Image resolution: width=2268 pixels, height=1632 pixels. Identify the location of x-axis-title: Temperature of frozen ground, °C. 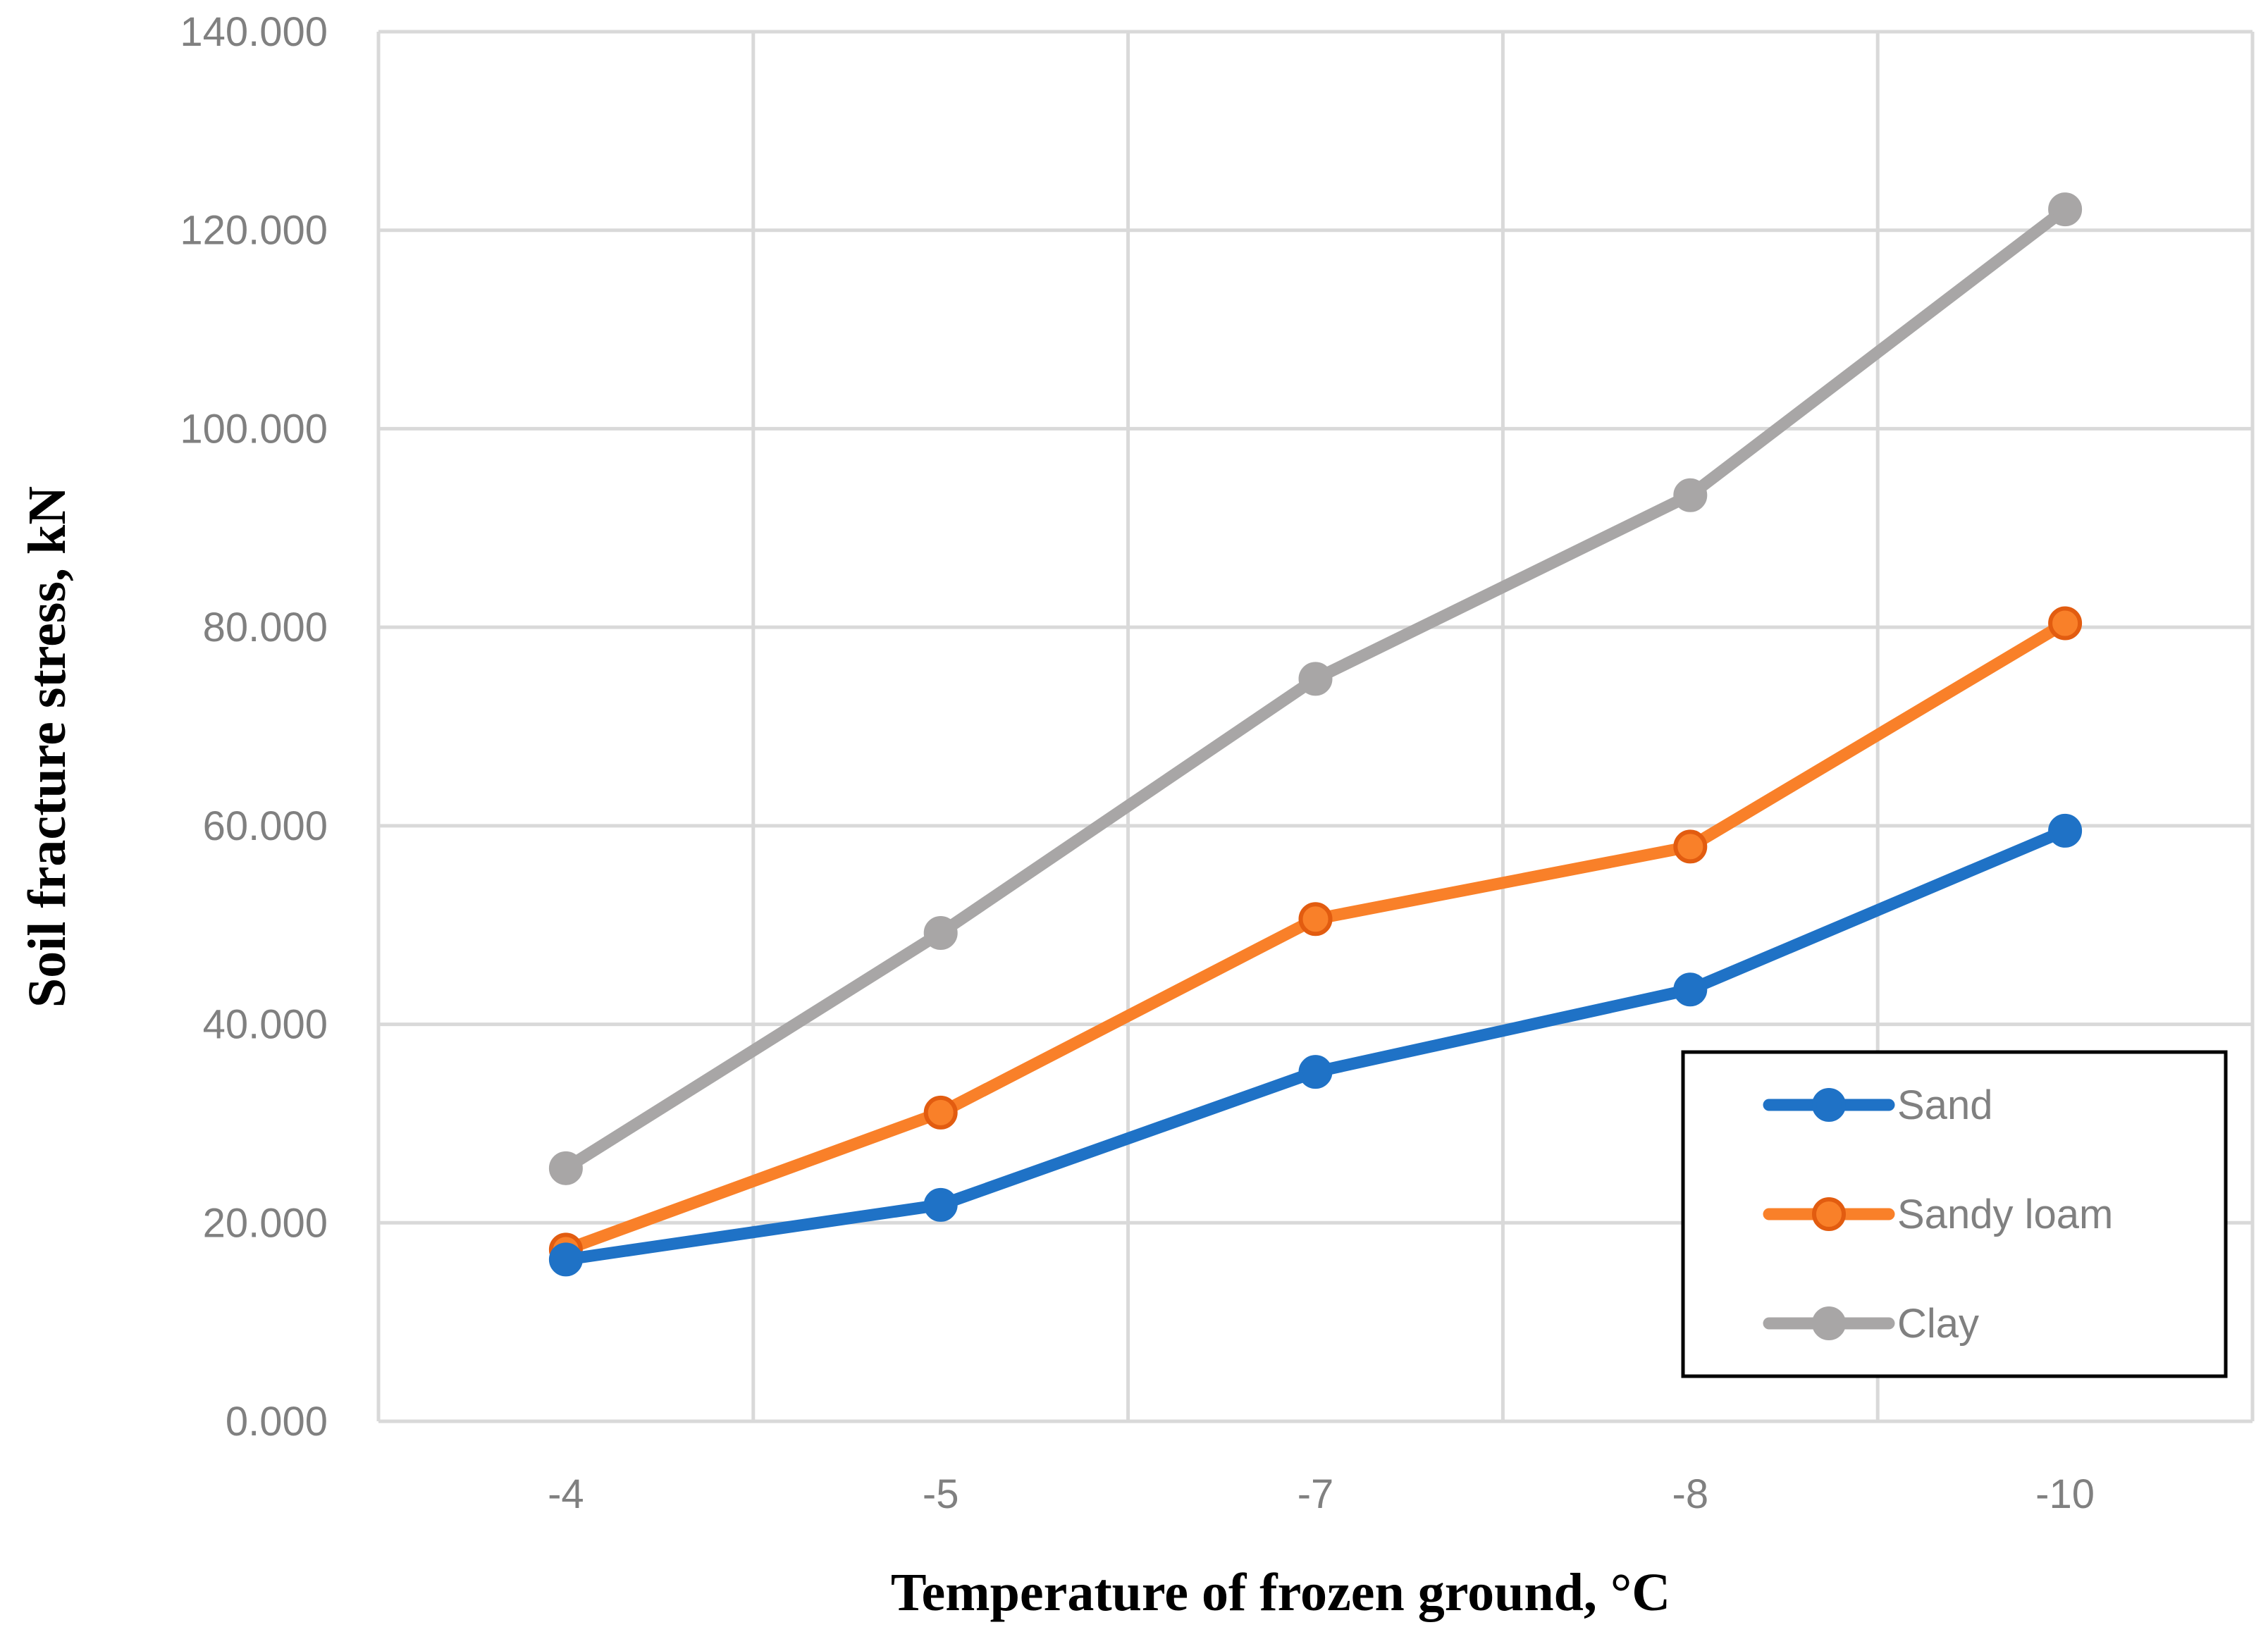
(1280, 1592).